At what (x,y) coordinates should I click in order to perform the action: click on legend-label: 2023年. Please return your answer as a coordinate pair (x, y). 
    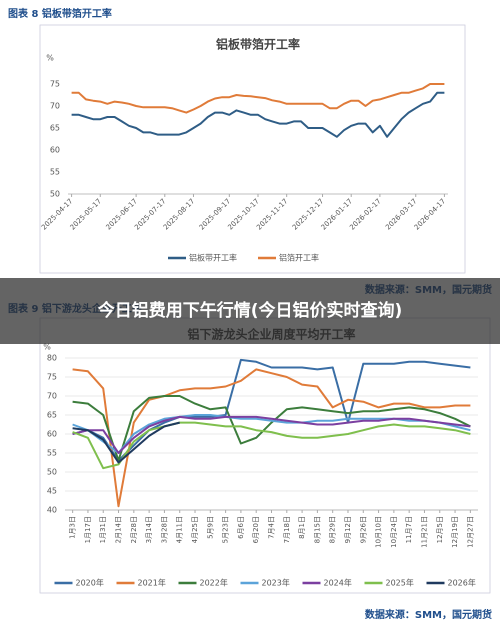
    Looking at the image, I should click on (276, 583).